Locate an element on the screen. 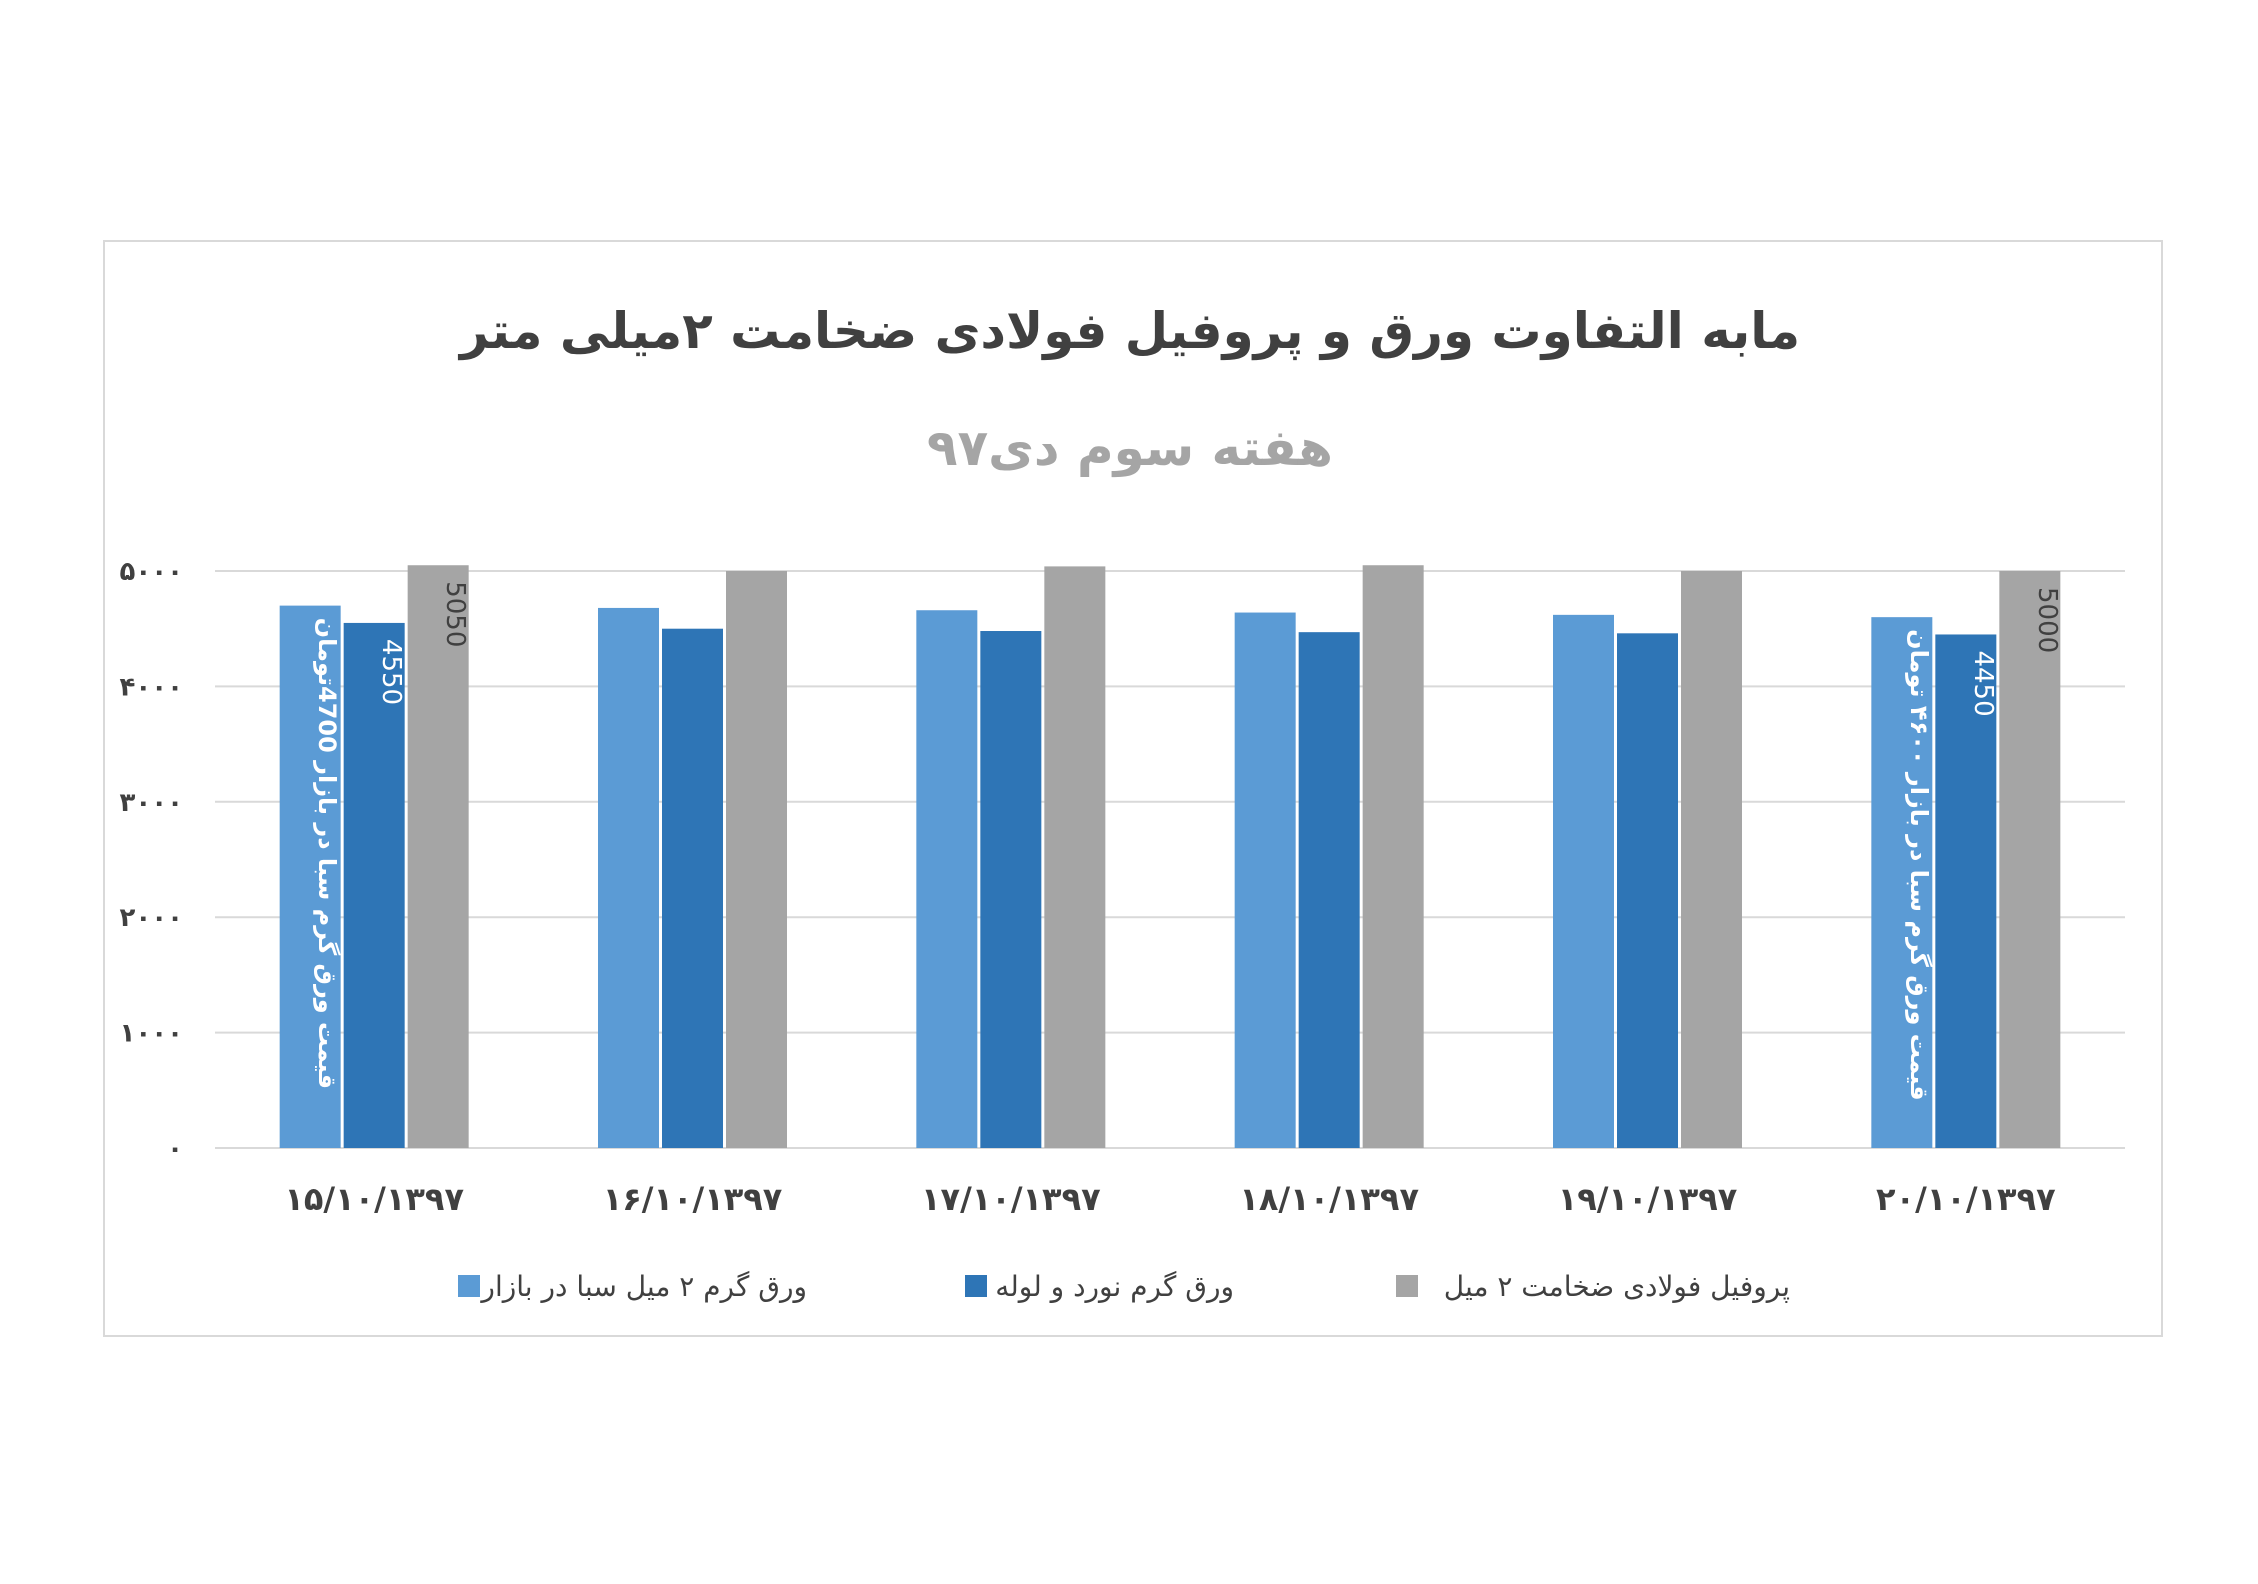 This screenshot has height=1584, width=2258. legend-label: ورق گرم نورد و لوله is located at coordinates (1114, 1286).